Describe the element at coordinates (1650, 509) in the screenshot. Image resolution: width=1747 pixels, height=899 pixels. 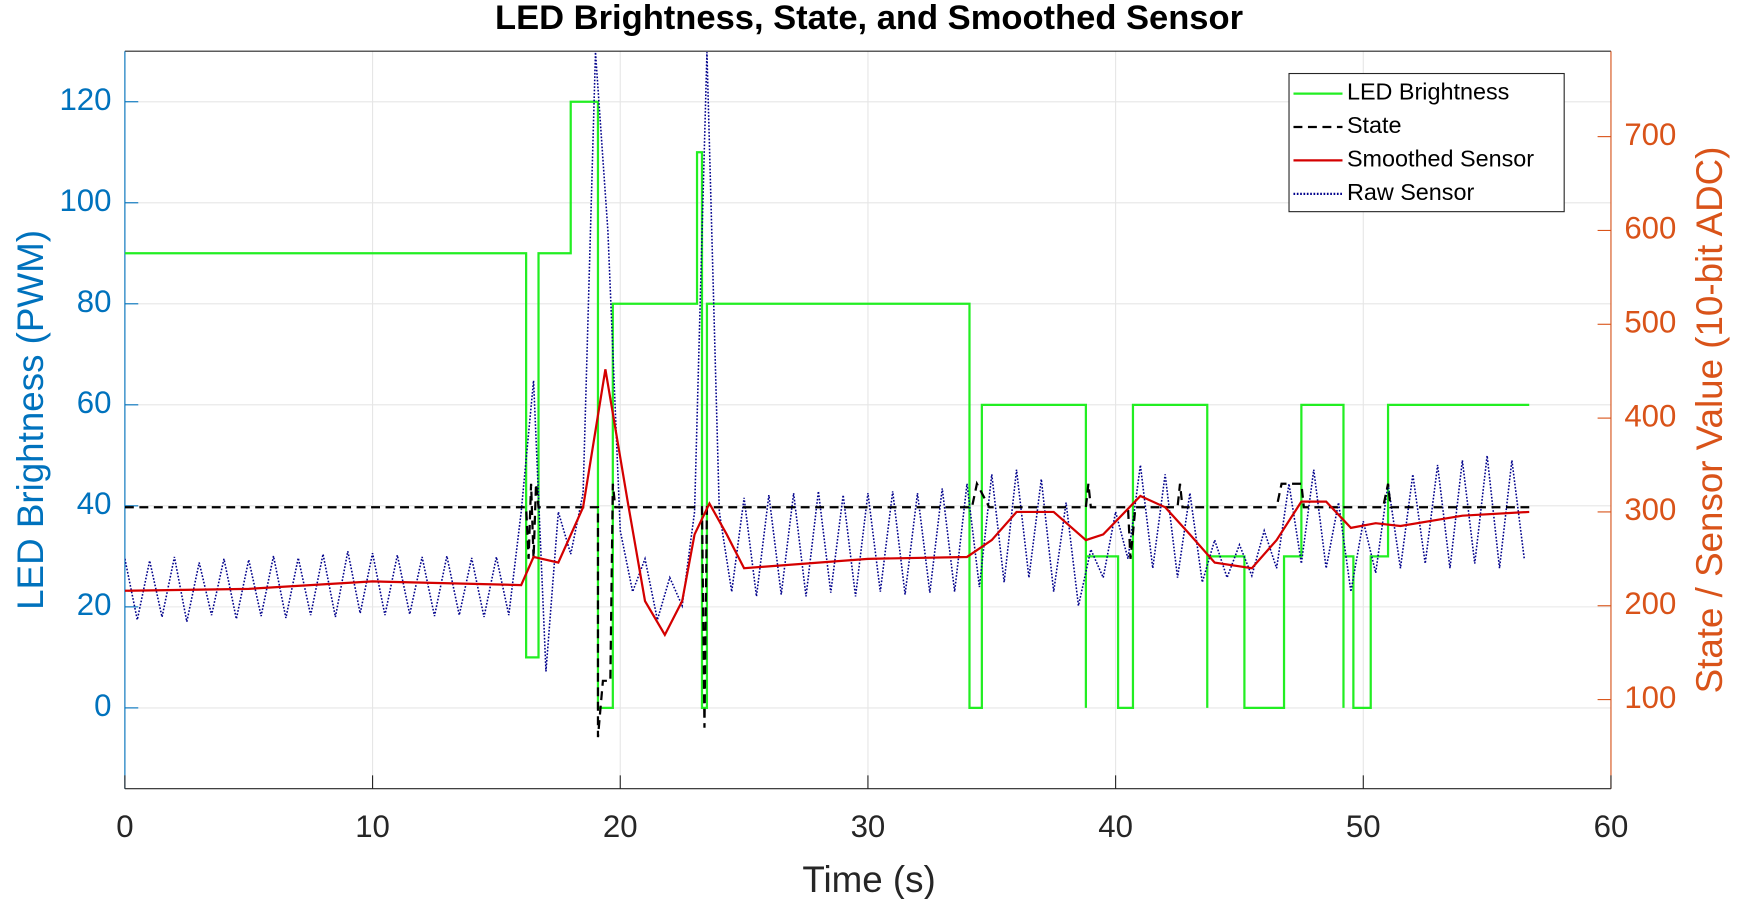
I see `y2-tick-label: 300` at that location.